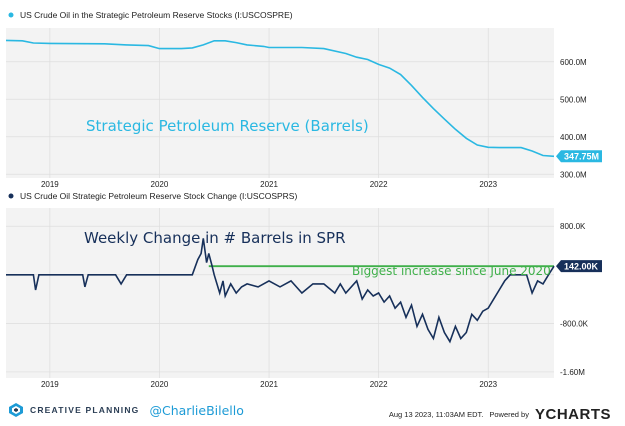 This screenshot has height=426, width=625. What do you see at coordinates (572, 372) in the screenshot?
I see `y-tick-label: -1.60M` at bounding box center [572, 372].